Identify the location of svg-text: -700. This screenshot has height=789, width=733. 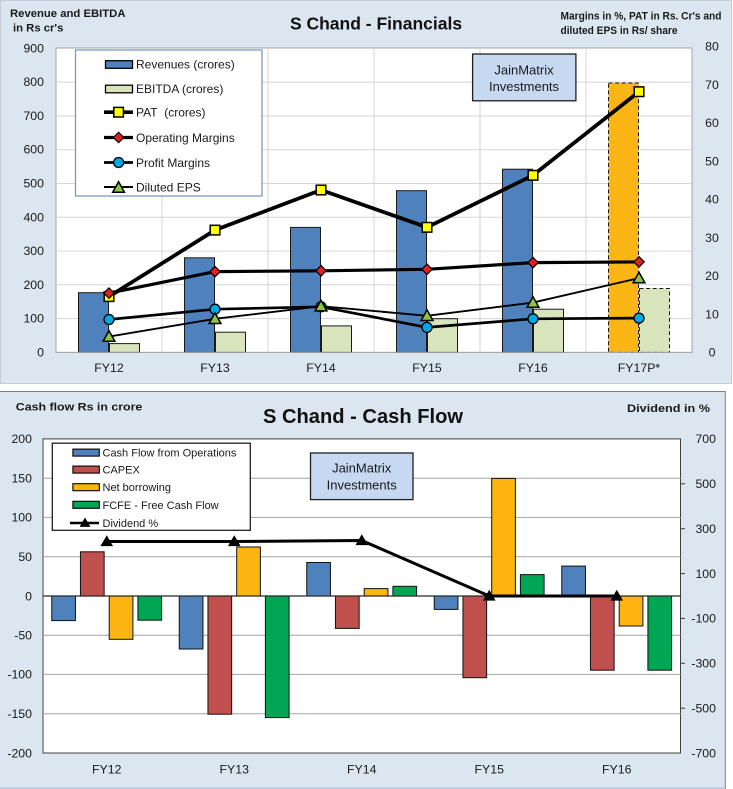
(703, 753).